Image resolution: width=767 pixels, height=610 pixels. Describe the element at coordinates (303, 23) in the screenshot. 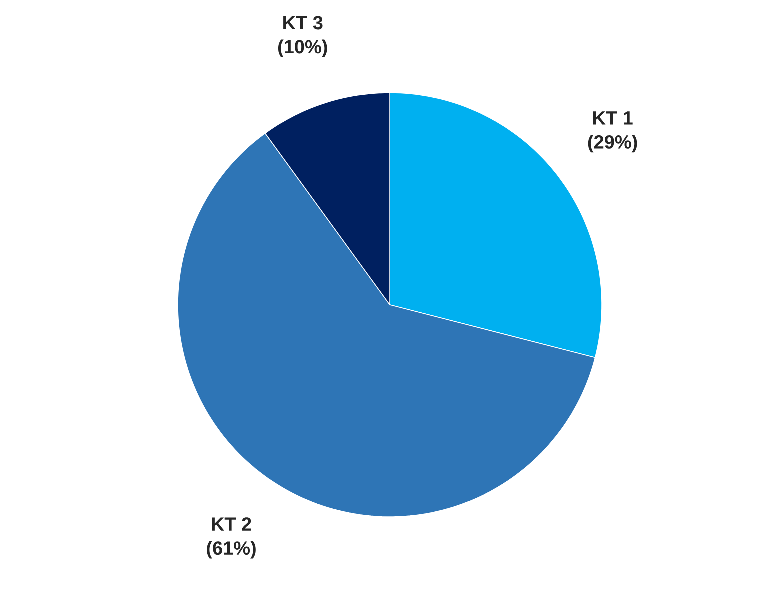

I see `slice-label: KT 3` at that location.